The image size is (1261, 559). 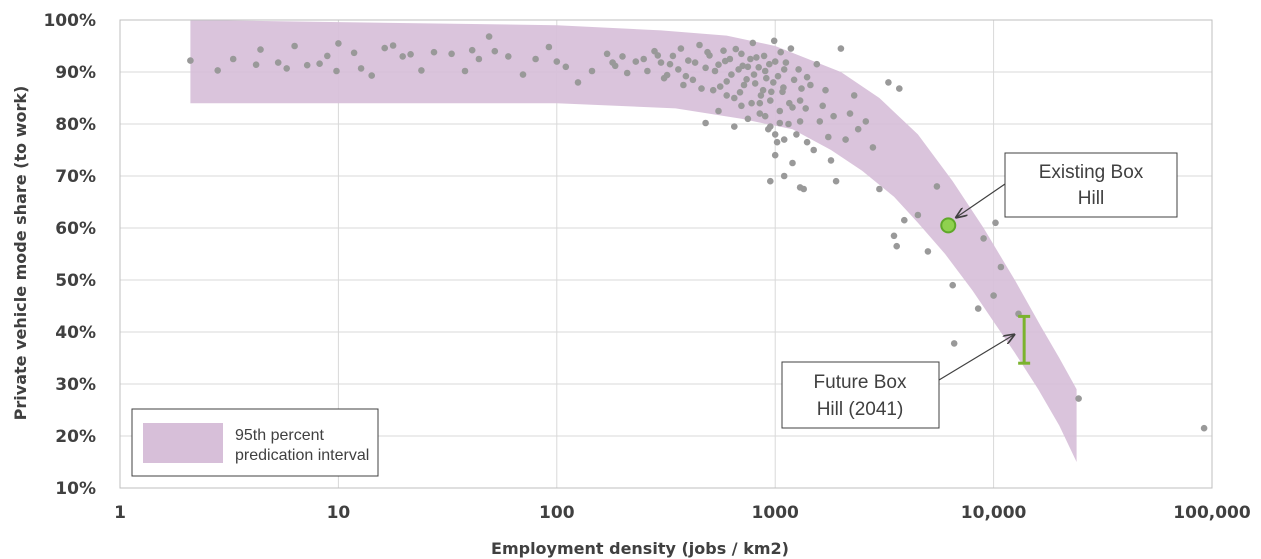 I want to click on future-callout-box, so click(x=860, y=395).